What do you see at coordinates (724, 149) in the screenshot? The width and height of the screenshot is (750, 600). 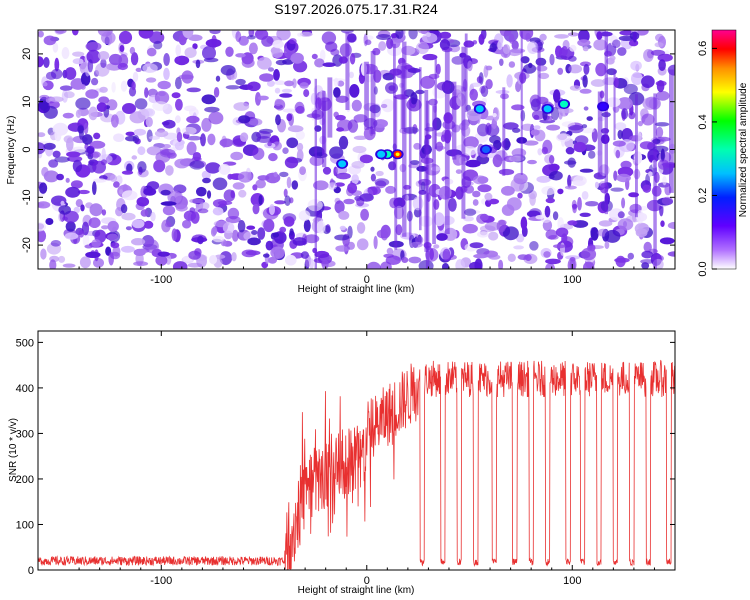 I see `colorbar-gradient` at bounding box center [724, 149].